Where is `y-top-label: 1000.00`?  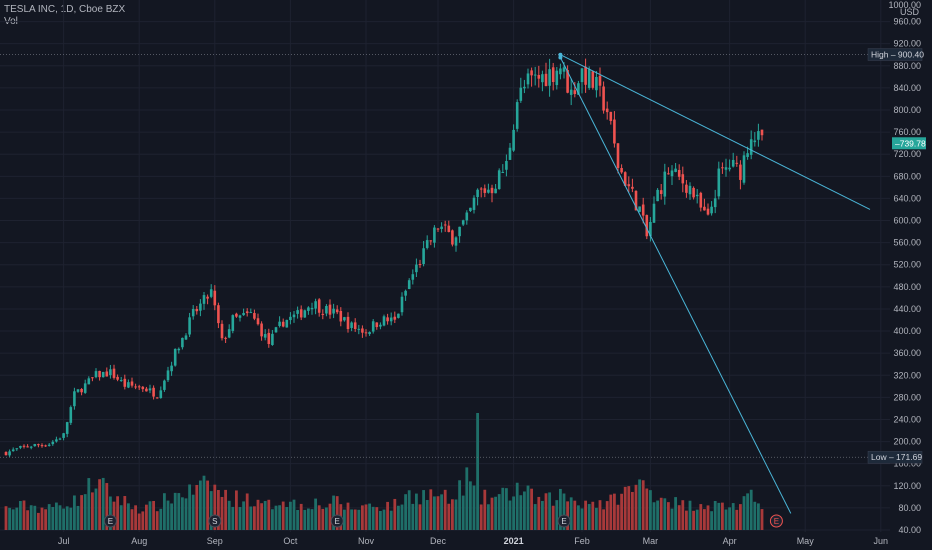 y-top-label: 1000.00 is located at coordinates (904, 5).